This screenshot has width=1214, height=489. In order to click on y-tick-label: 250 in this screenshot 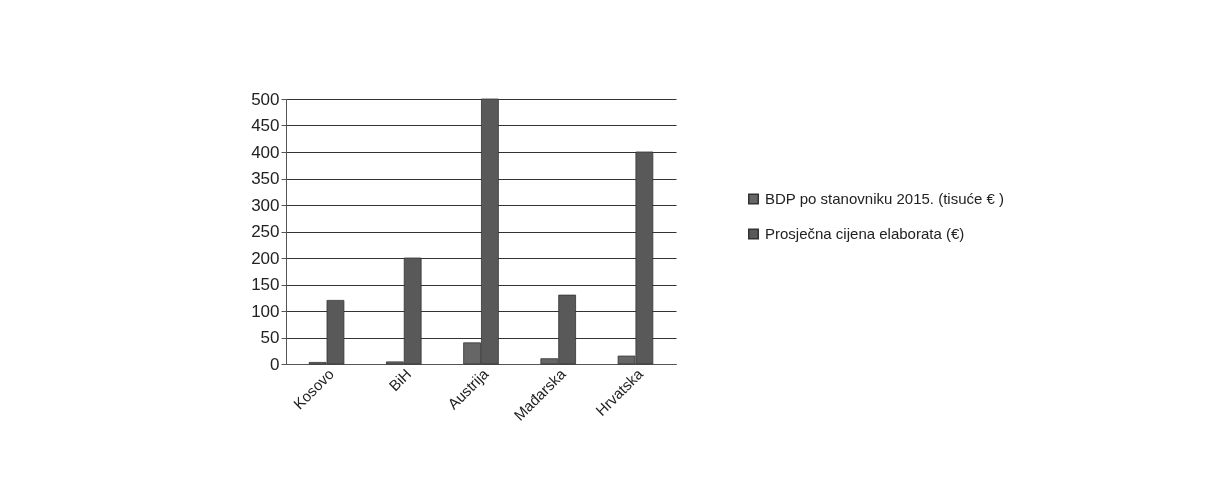, I will do `click(265, 231)`.